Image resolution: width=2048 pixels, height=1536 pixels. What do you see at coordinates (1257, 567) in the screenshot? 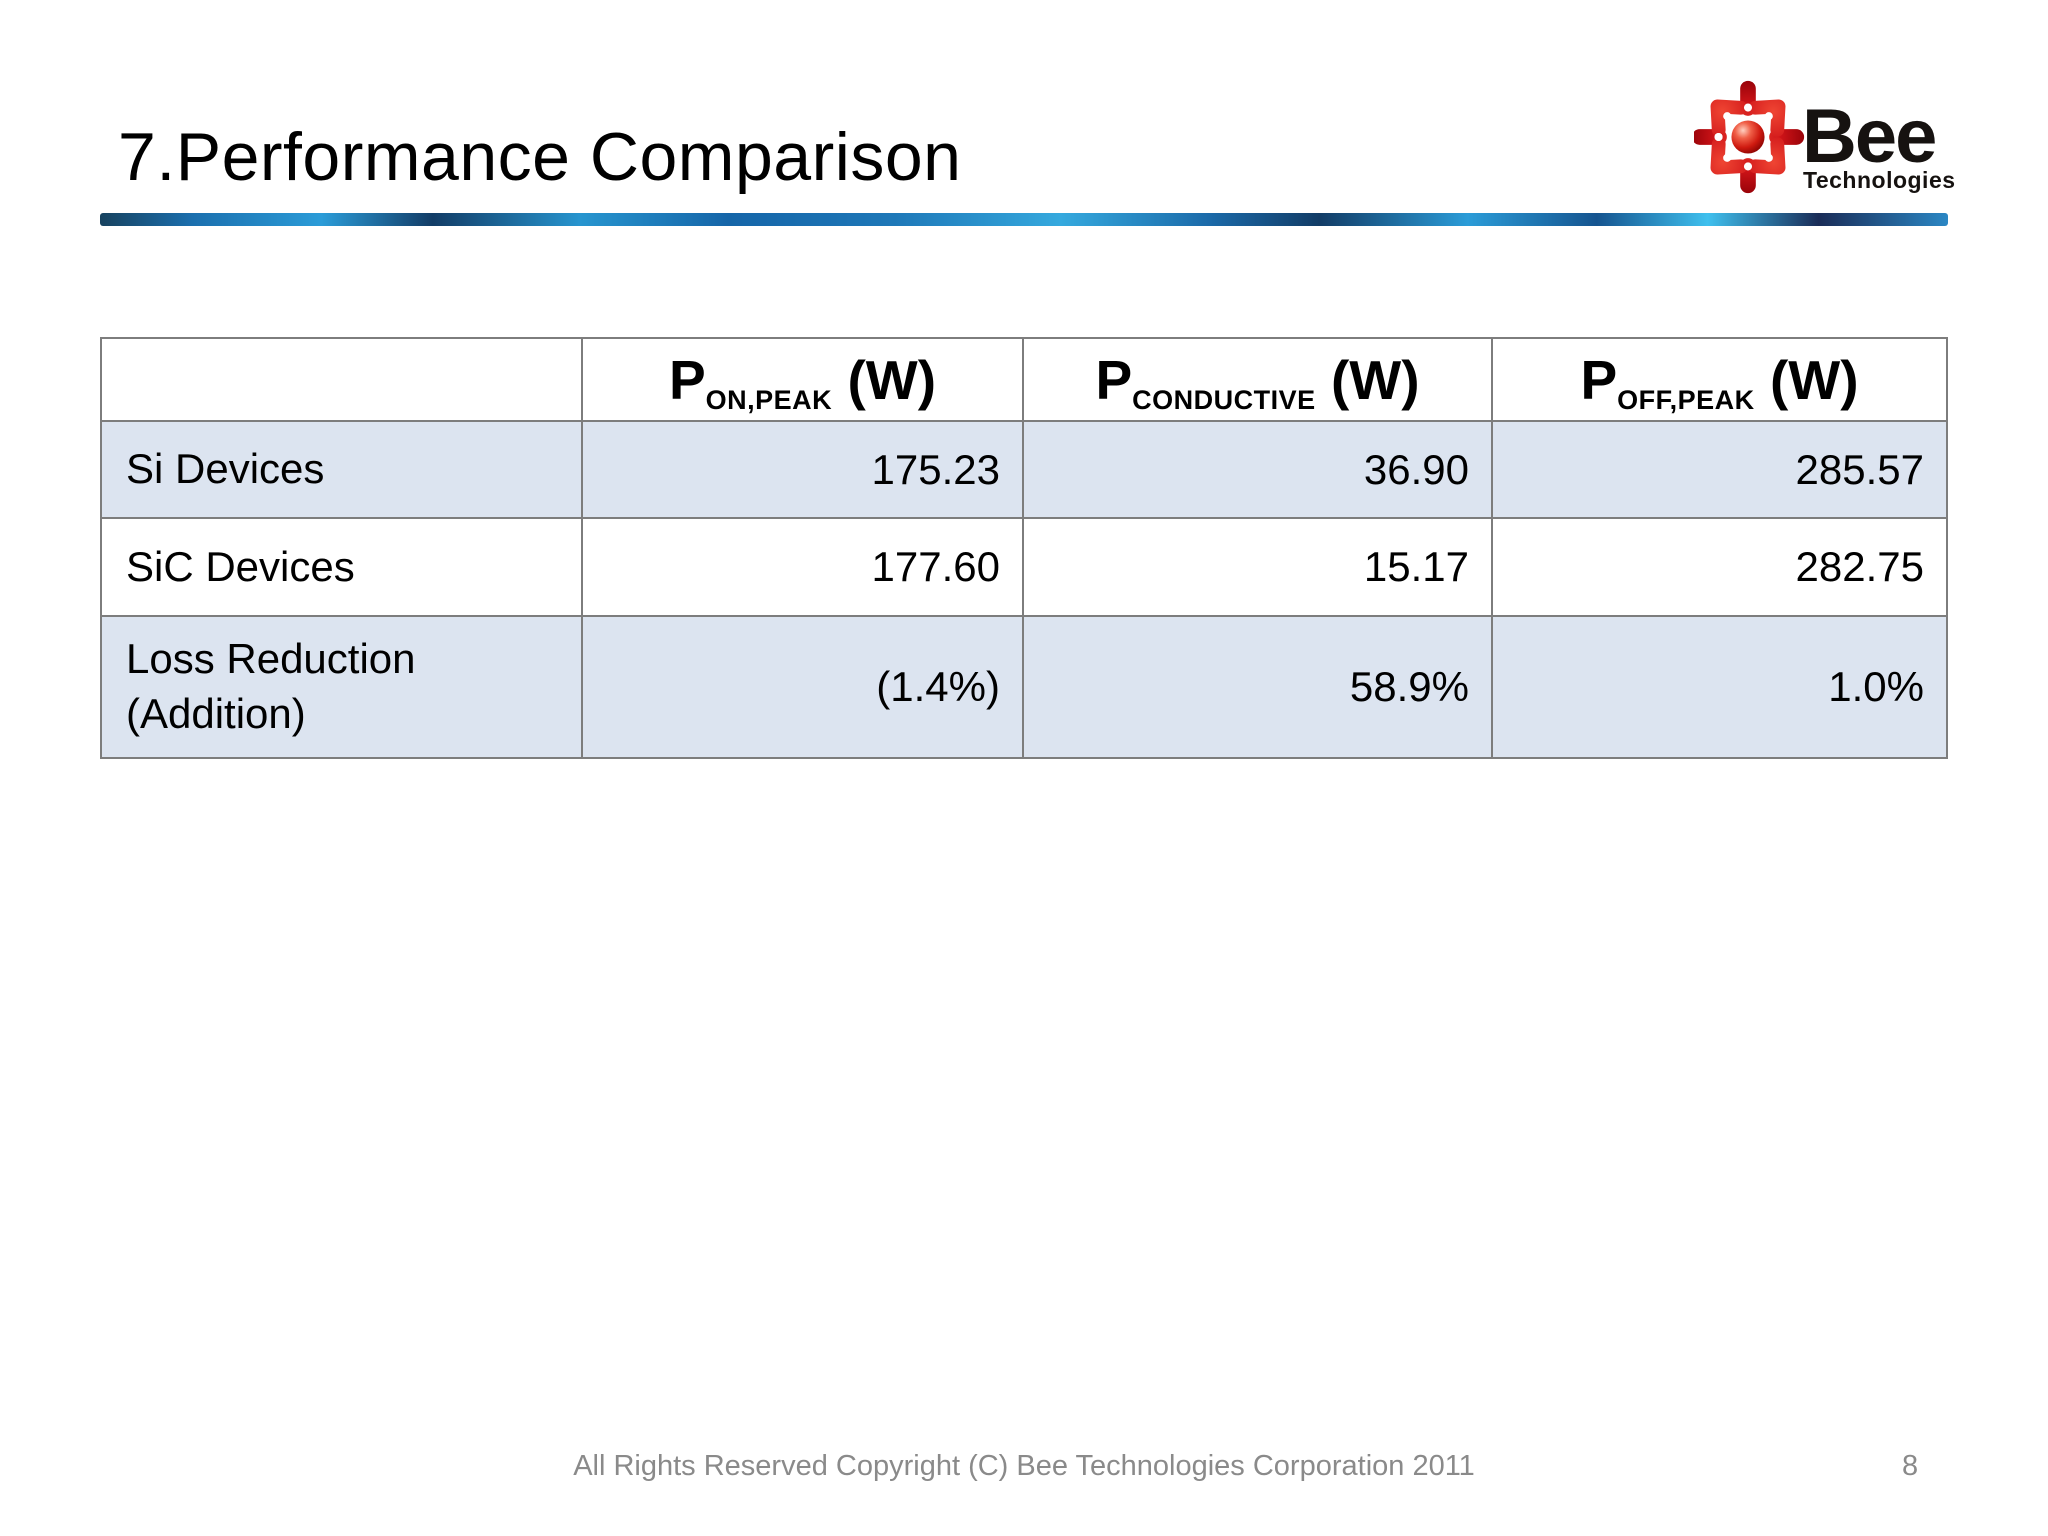
I see `cell-value: 15.17` at bounding box center [1257, 567].